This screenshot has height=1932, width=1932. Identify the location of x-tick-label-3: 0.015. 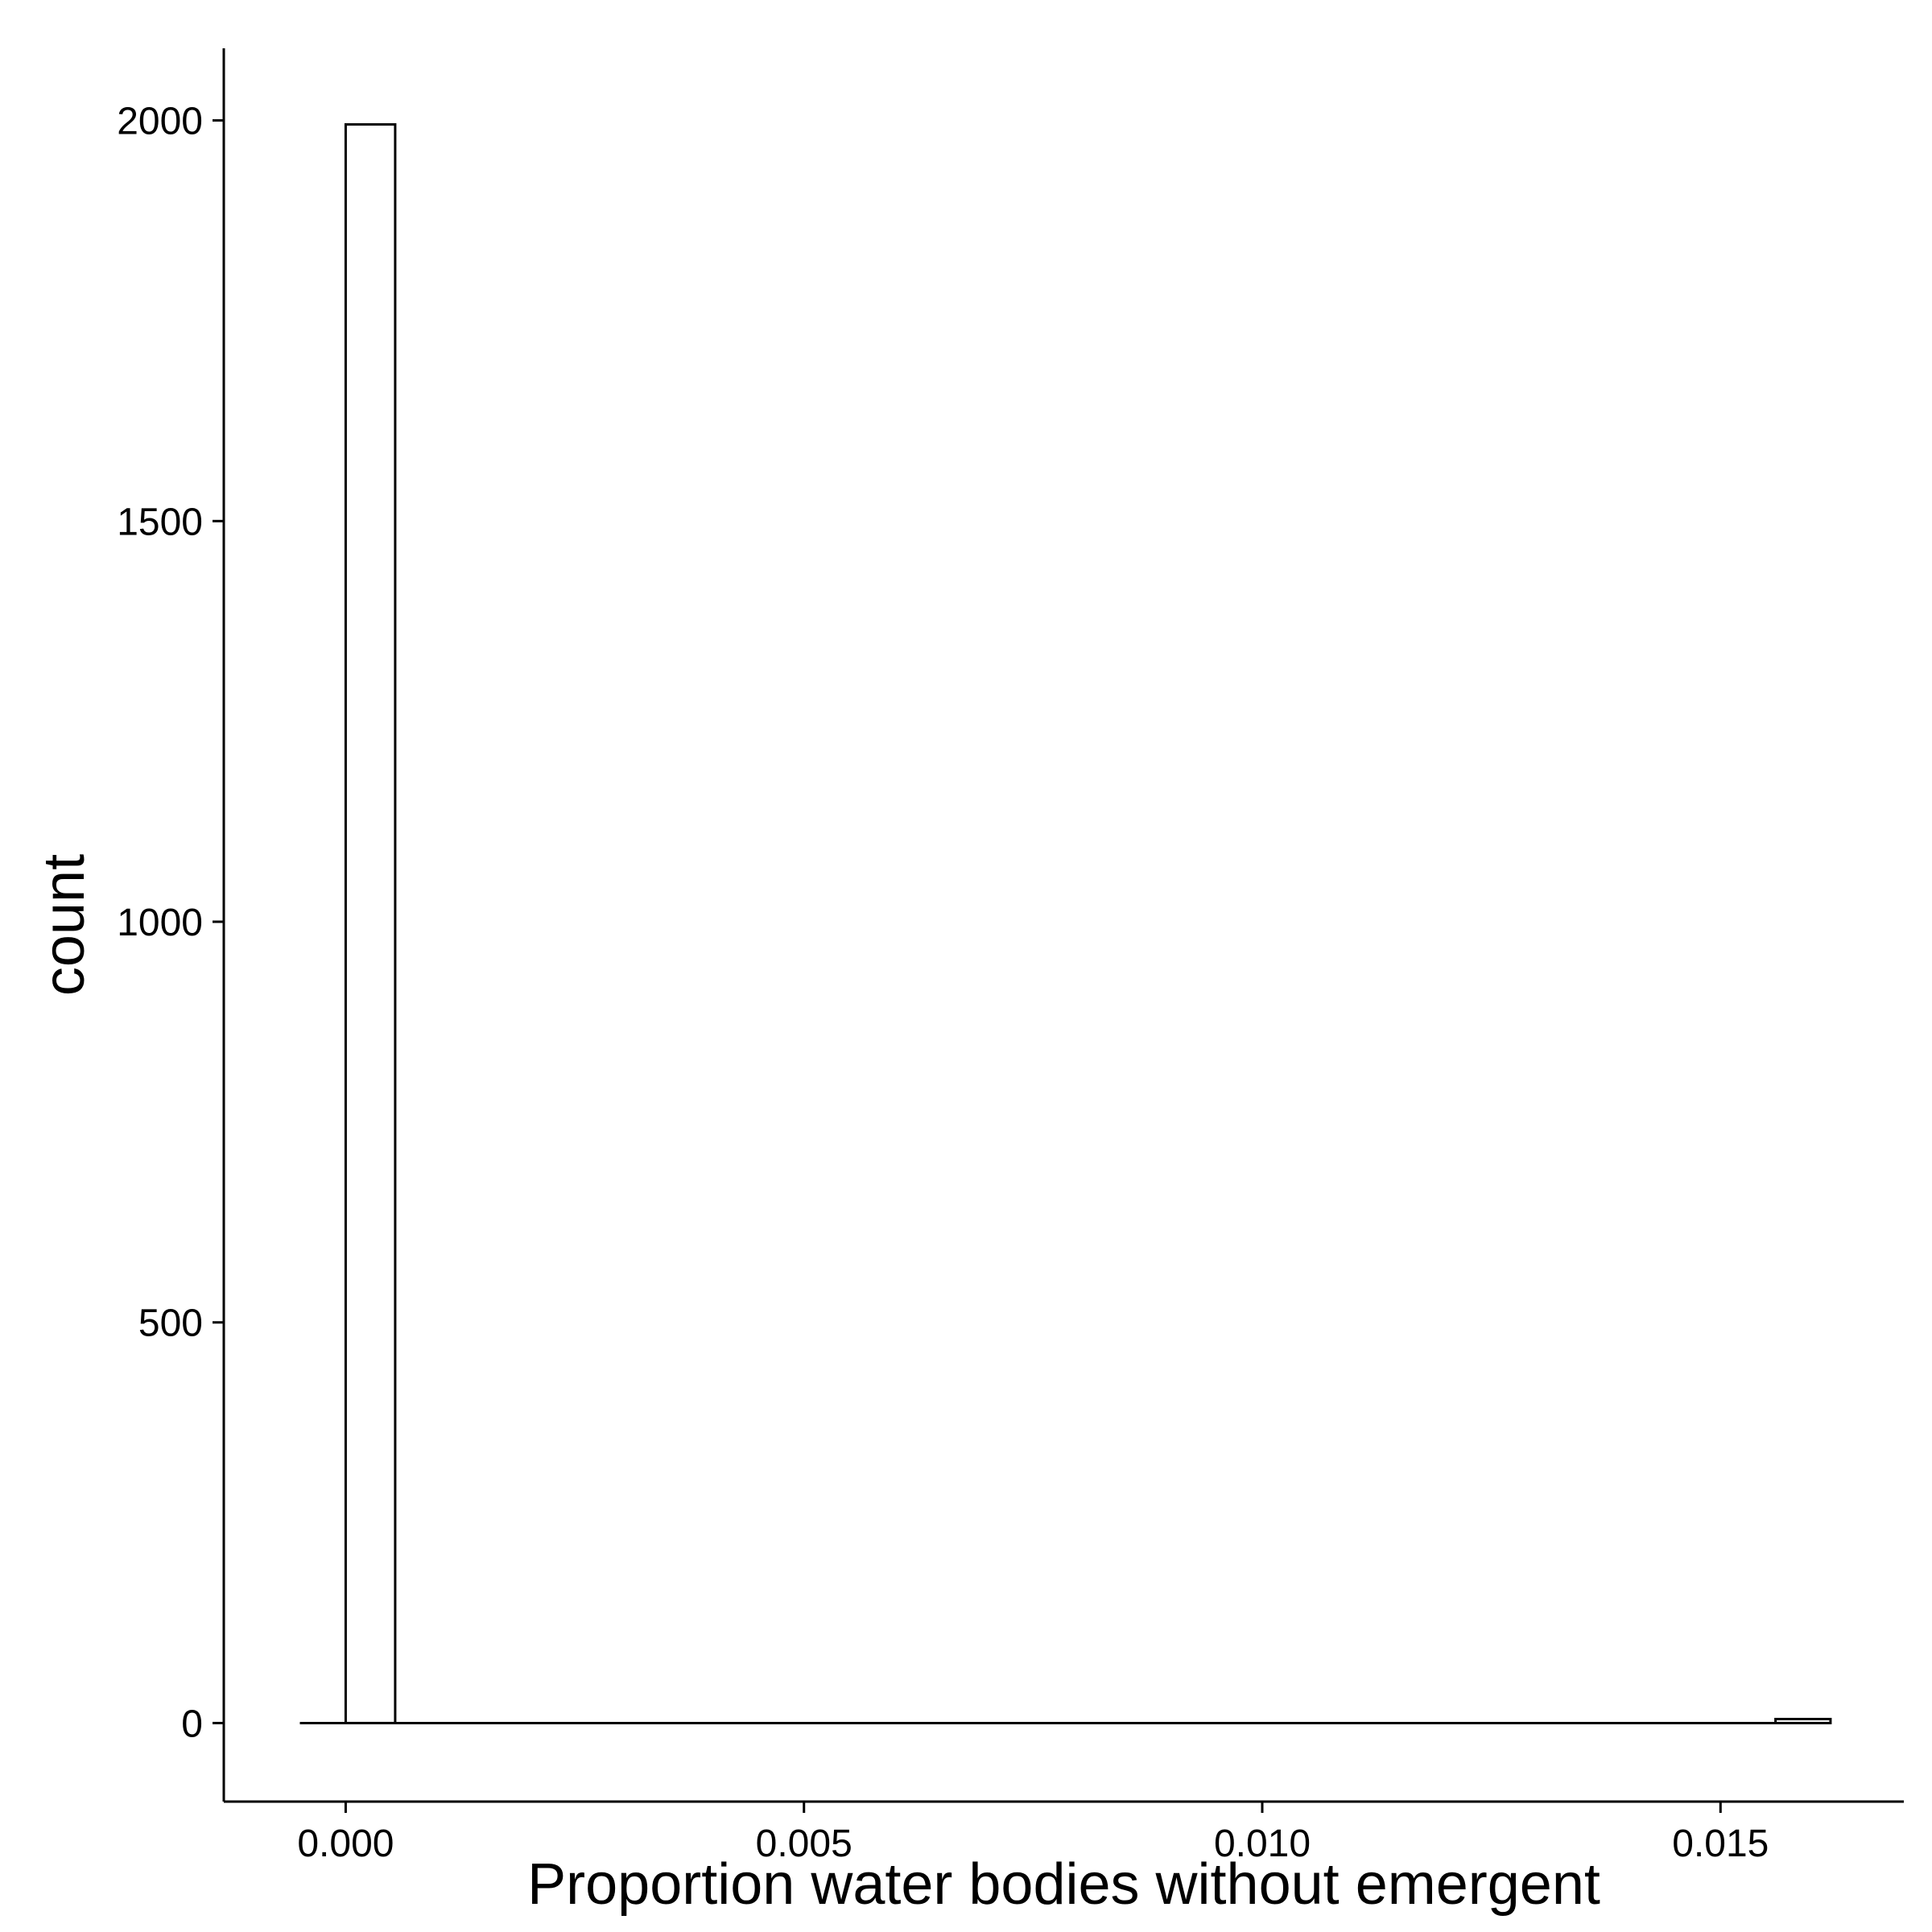
(1720, 1844).